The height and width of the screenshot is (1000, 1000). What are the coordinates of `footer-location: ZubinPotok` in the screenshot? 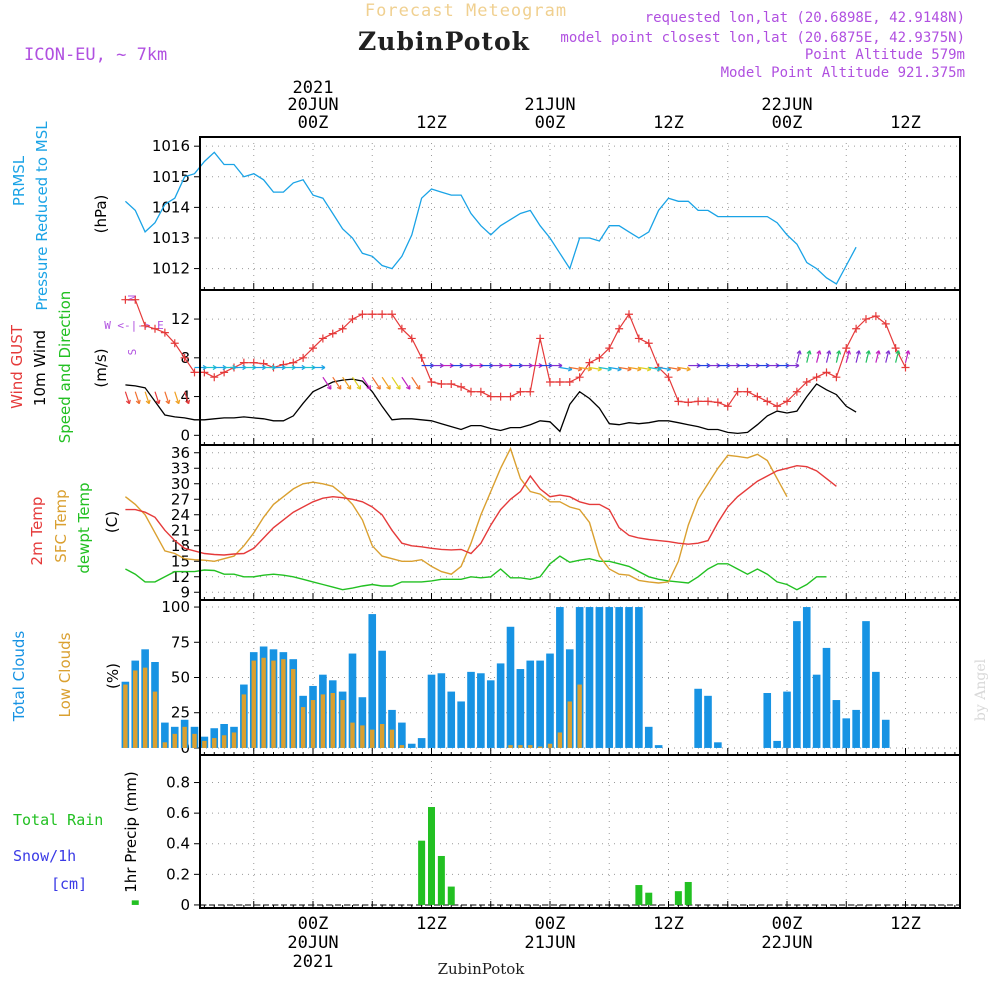 It's located at (482, 969).